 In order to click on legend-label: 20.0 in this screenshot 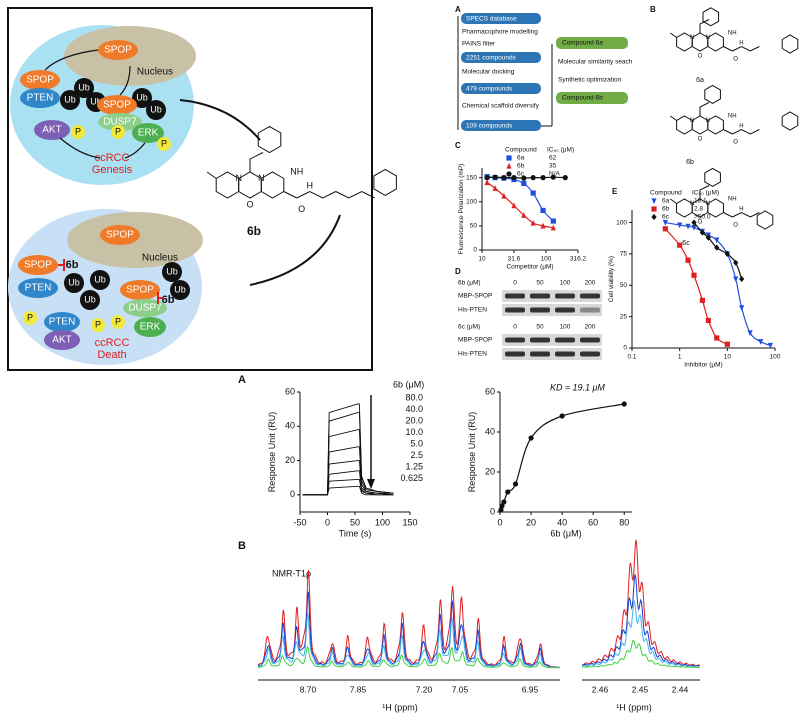, I will do `click(414, 420)`.